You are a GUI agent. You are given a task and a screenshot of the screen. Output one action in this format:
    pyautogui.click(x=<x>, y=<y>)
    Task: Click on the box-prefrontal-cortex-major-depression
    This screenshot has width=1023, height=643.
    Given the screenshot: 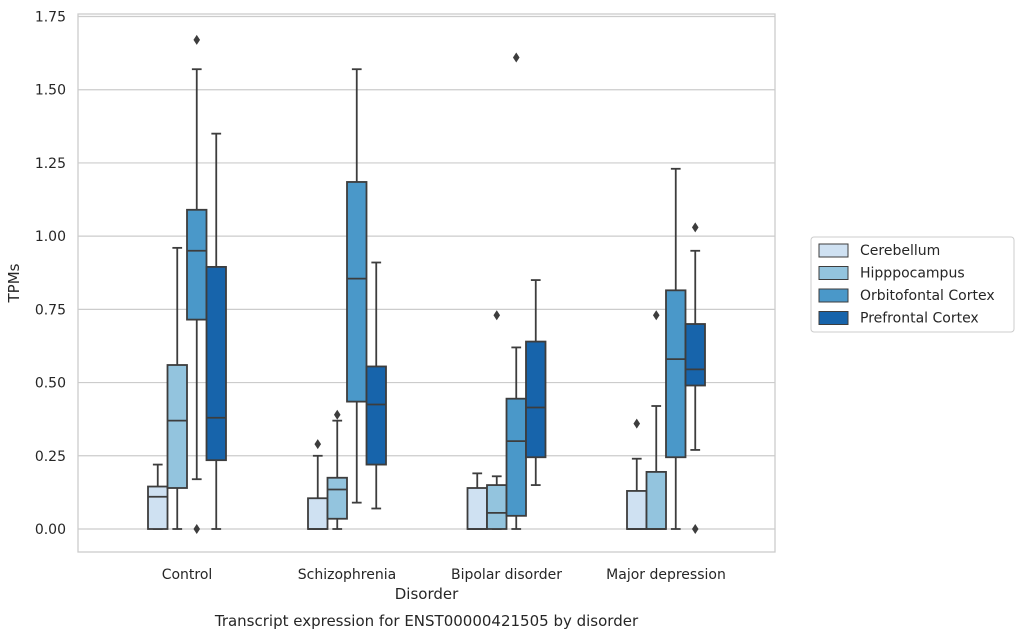 What is the action you would take?
    pyautogui.click(x=695, y=378)
    